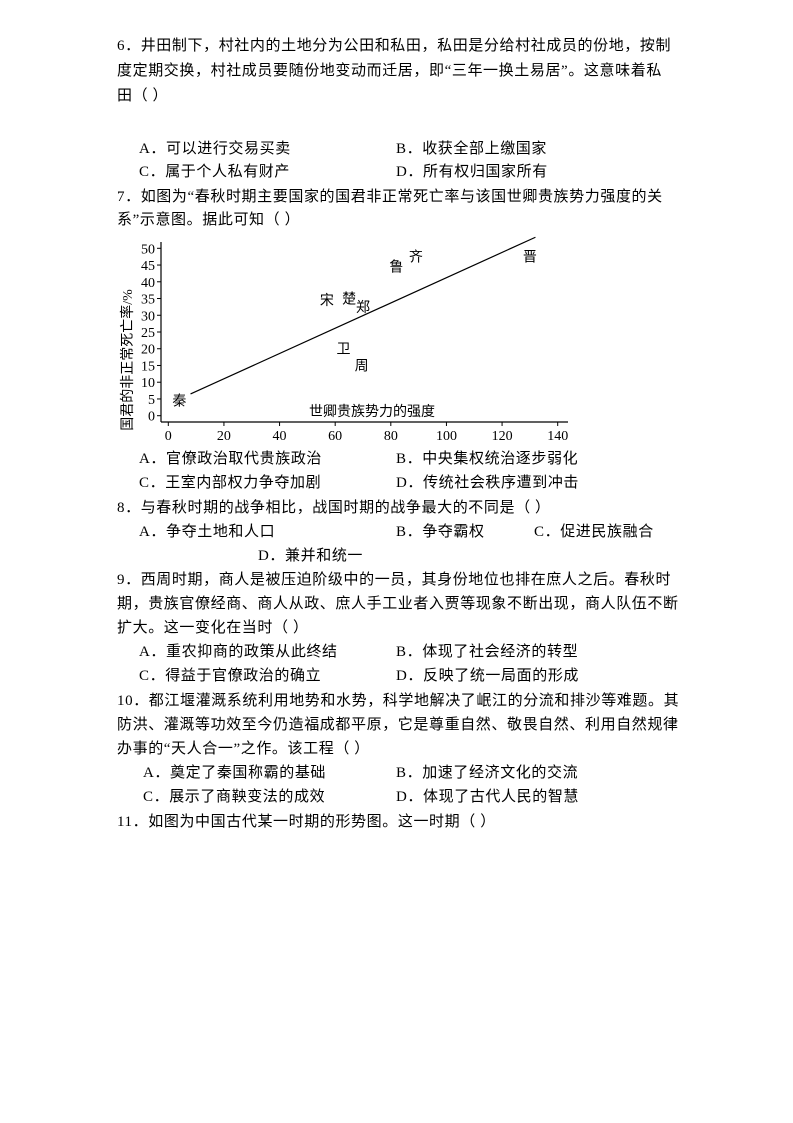 Image resolution: width=793 pixels, height=1123 pixels. What do you see at coordinates (230, 483) in the screenshot?
I see `q7-option-c: C．王室内部权力争夺加剧` at bounding box center [230, 483].